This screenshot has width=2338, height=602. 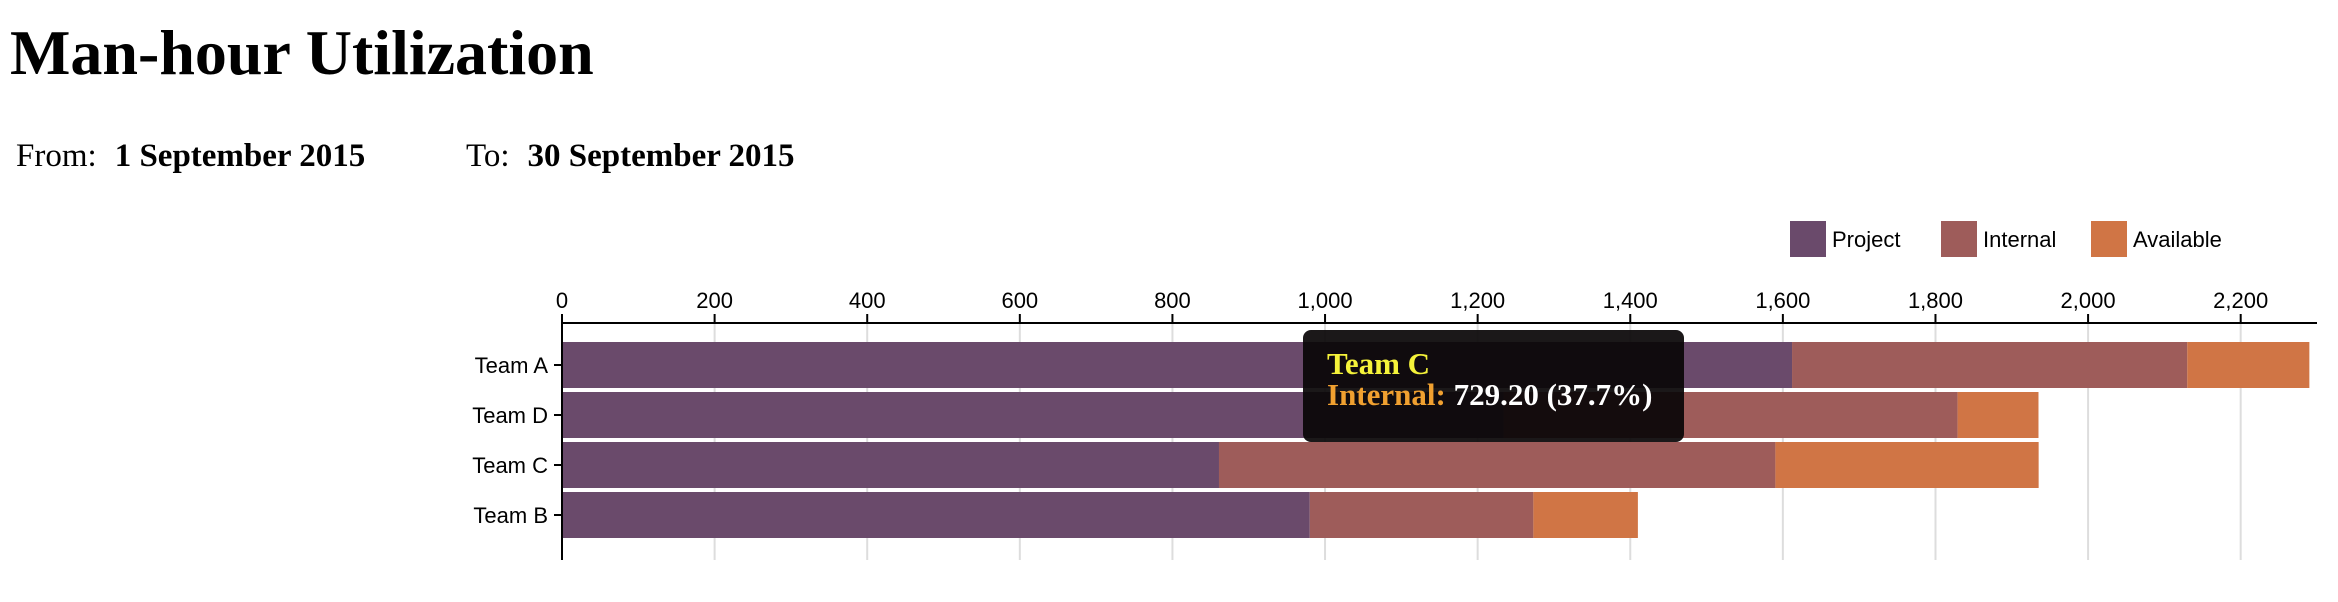 What do you see at coordinates (714, 300) in the screenshot?
I see `x-tick-label: 200` at bounding box center [714, 300].